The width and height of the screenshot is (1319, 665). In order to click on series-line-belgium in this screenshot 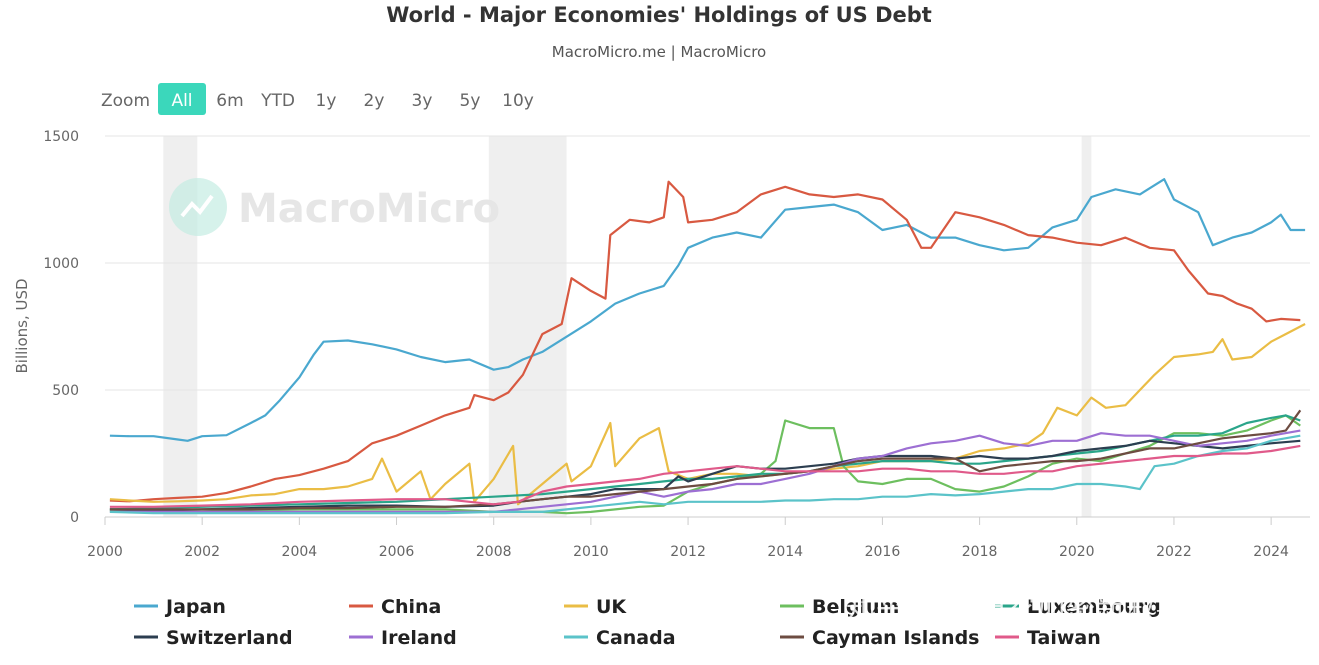, I will do `click(705, 464)`.